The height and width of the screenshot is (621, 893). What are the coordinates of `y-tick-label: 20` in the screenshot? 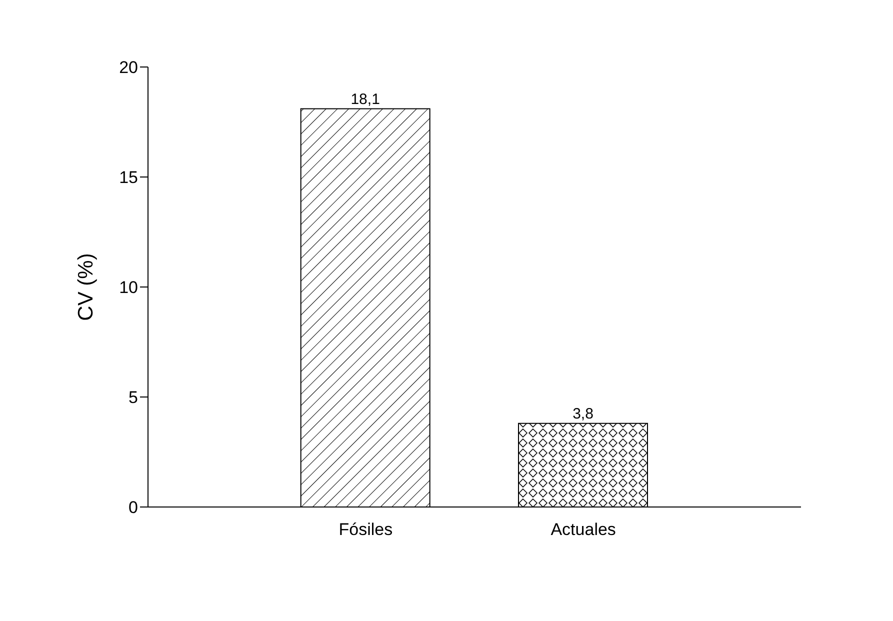 It's located at (128, 68).